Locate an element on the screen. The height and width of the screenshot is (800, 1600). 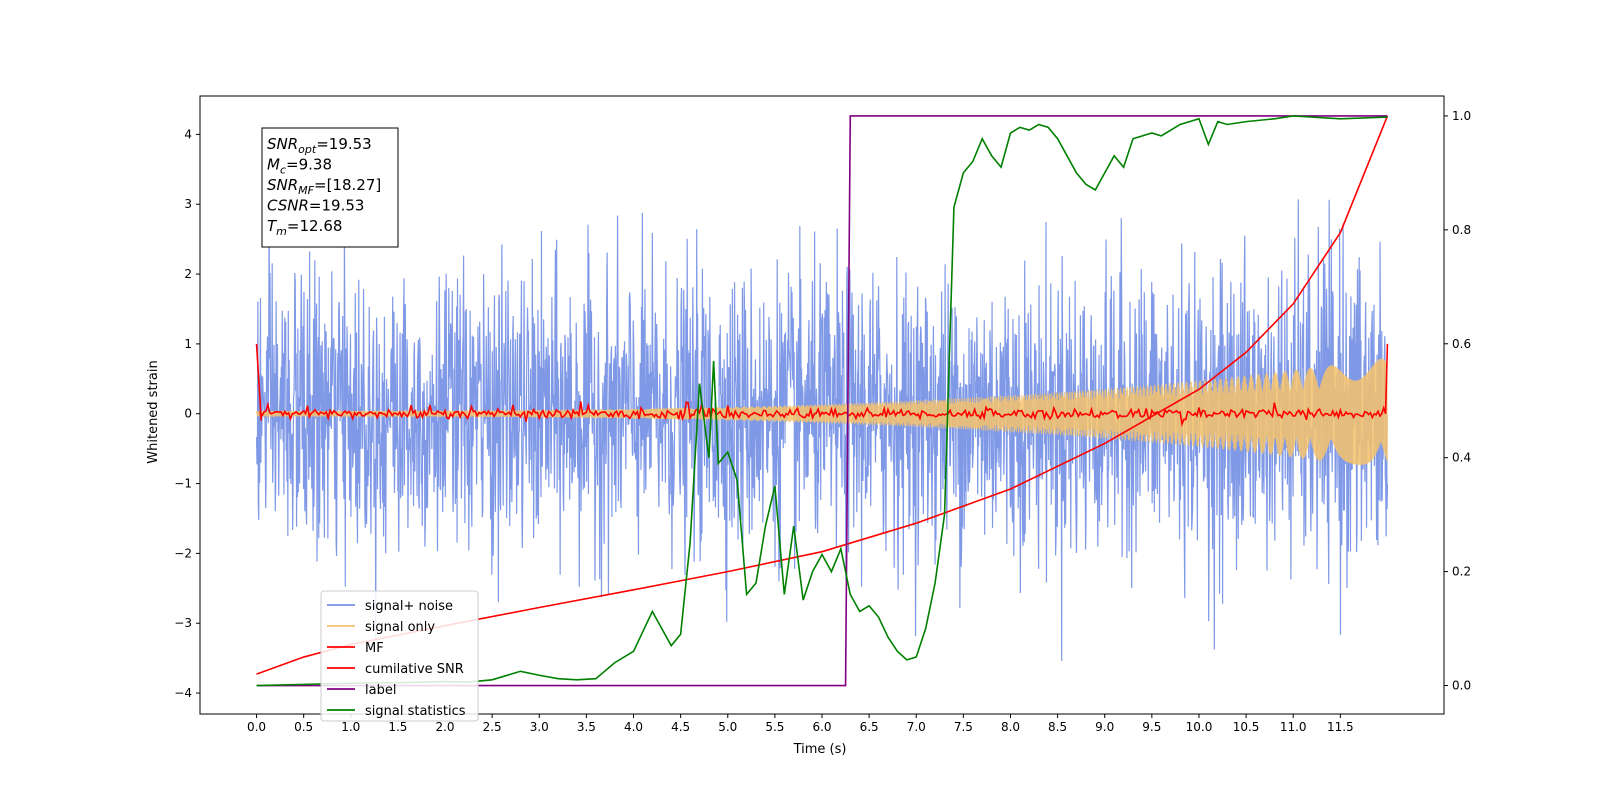
x-tick-label: 1.5 is located at coordinates (397, 727).